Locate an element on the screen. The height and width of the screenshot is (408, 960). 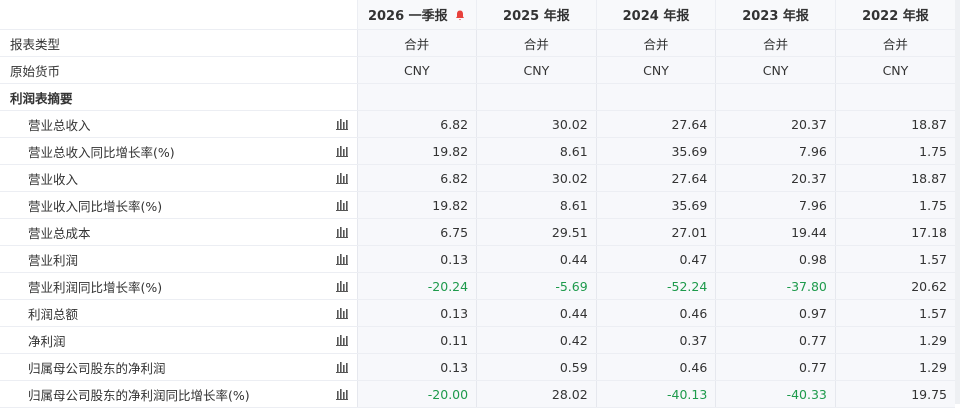
table-row: 营业总收入 6.82 30.02 27.64 20.37 18.87 is located at coordinates (477, 124).